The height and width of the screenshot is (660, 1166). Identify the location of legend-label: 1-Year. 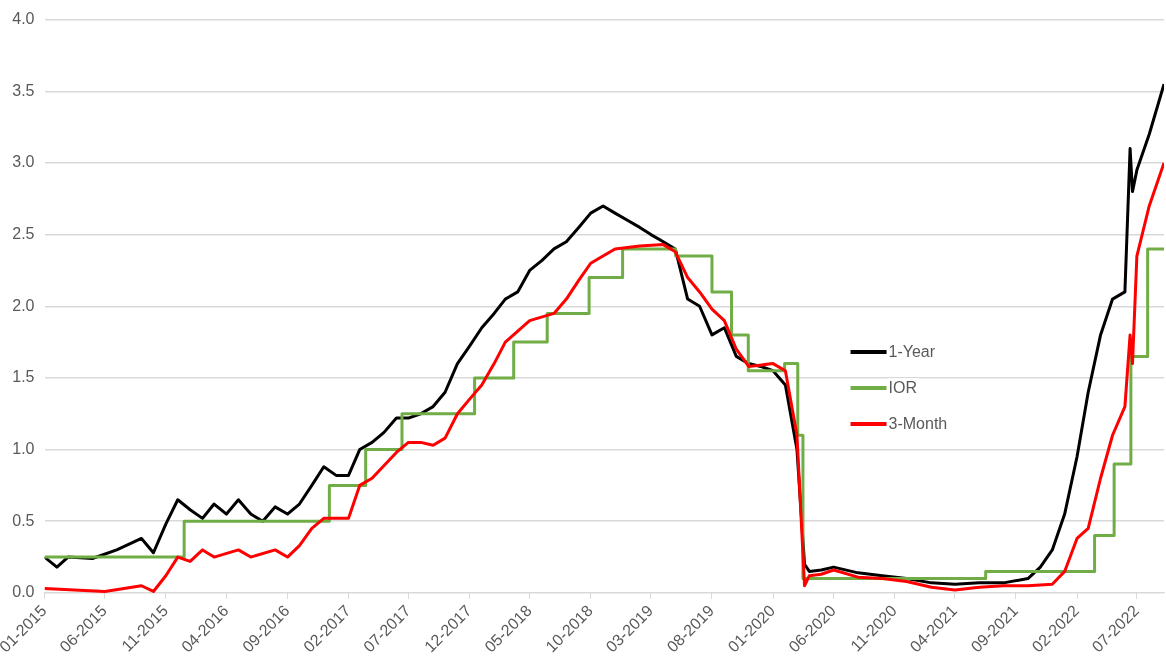
(912, 351).